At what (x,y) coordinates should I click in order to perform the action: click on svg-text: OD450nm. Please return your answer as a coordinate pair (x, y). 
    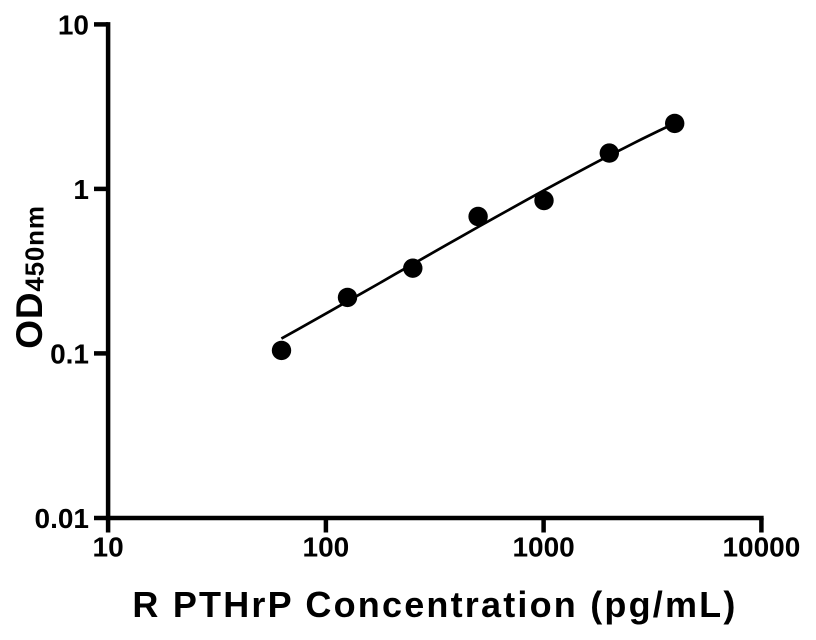
    Looking at the image, I should click on (29, 277).